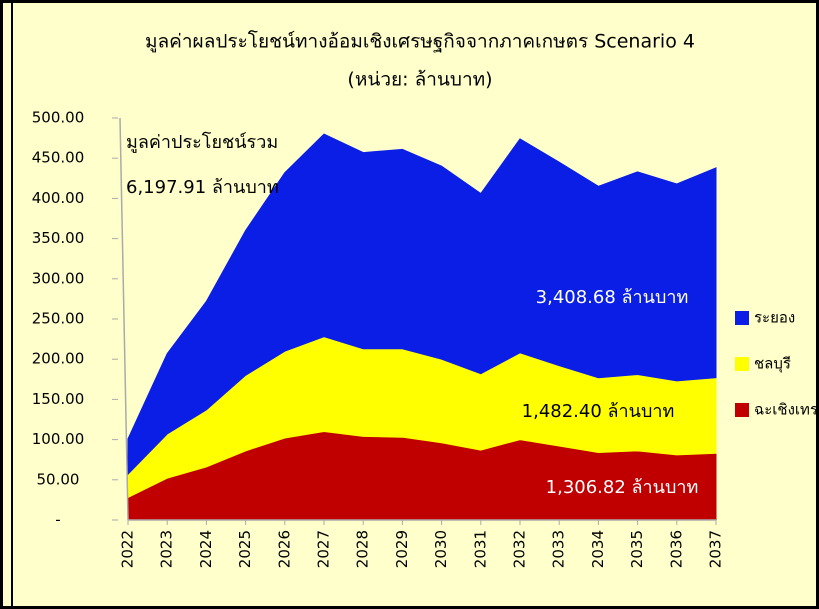  I want to click on legend-label: ระยอง, so click(774, 318).